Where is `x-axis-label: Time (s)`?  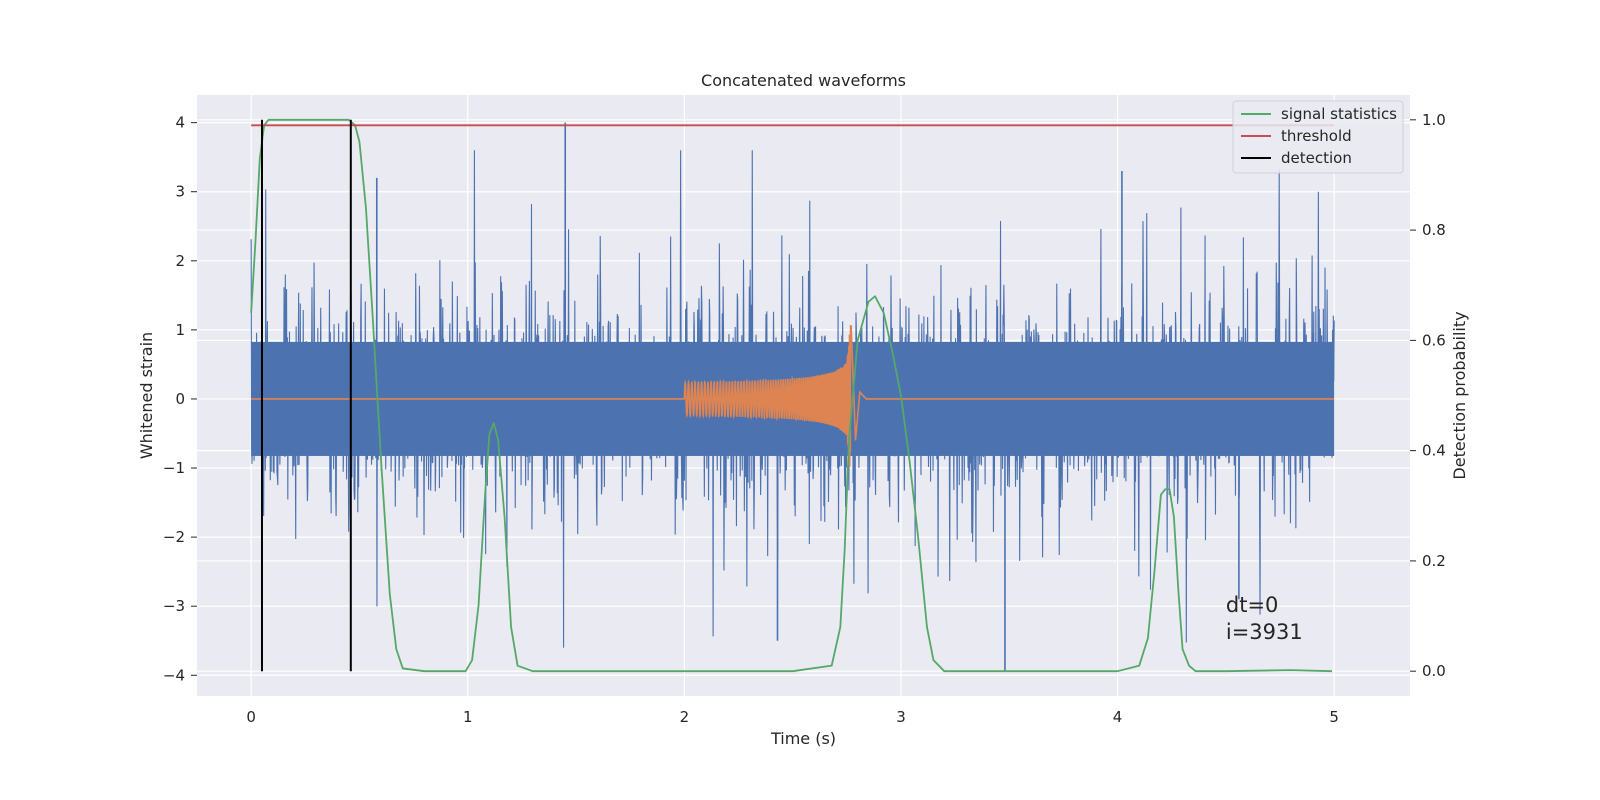
x-axis-label: Time (s) is located at coordinates (803, 738).